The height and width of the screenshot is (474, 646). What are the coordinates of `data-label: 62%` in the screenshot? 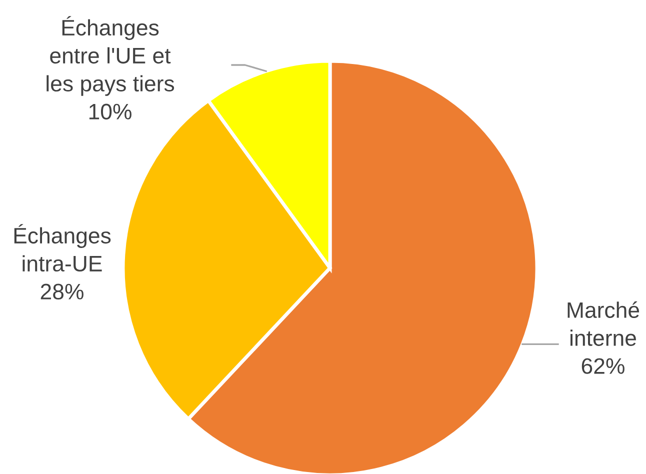 It's located at (603, 366).